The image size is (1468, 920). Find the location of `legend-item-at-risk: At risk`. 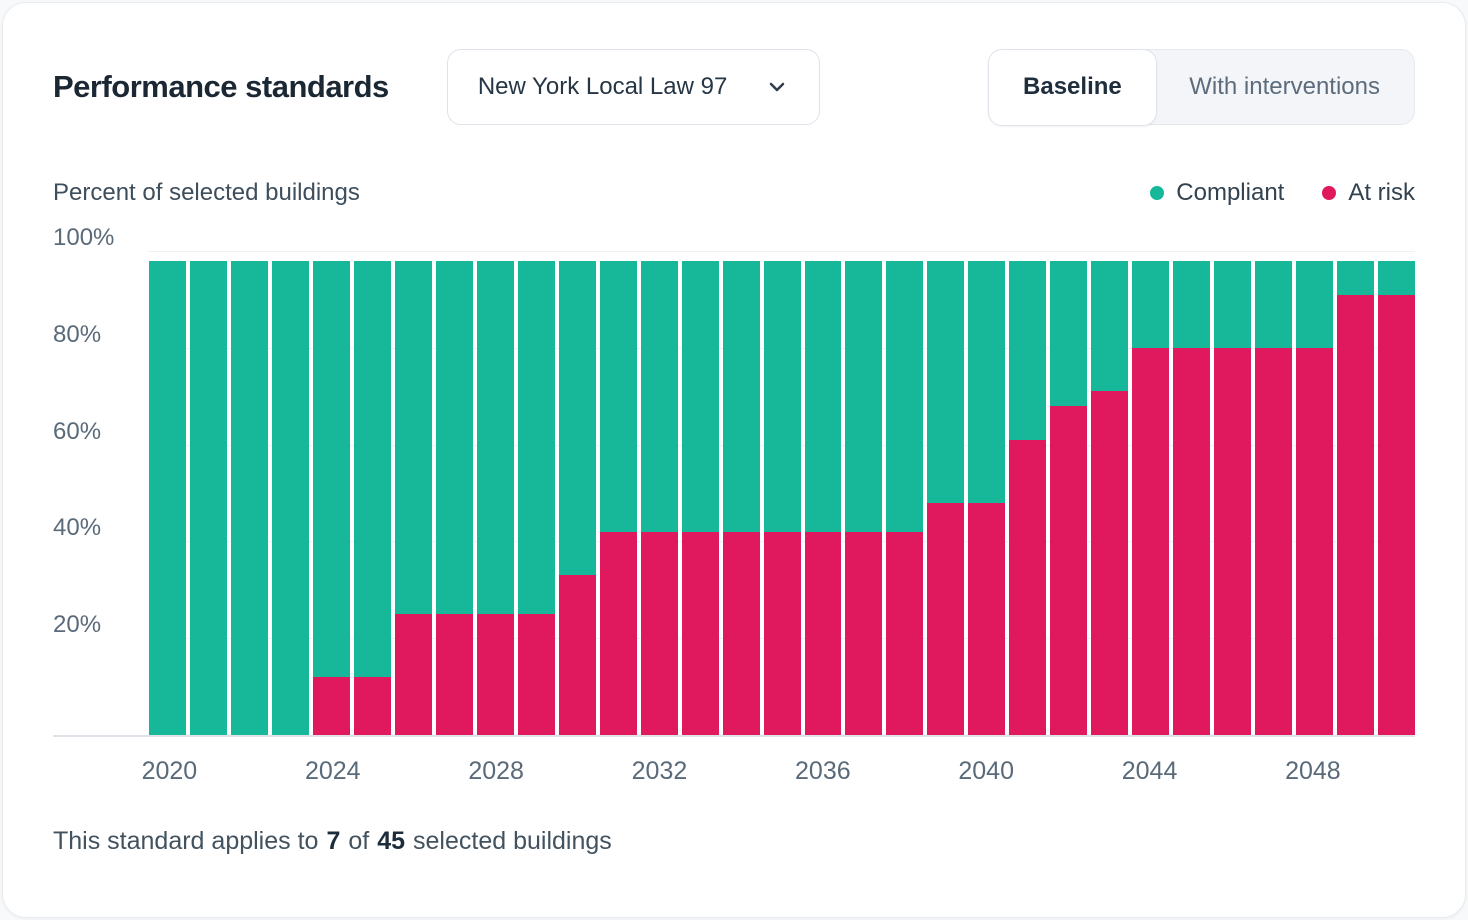

legend-item-at-risk: At risk is located at coordinates (1368, 193).